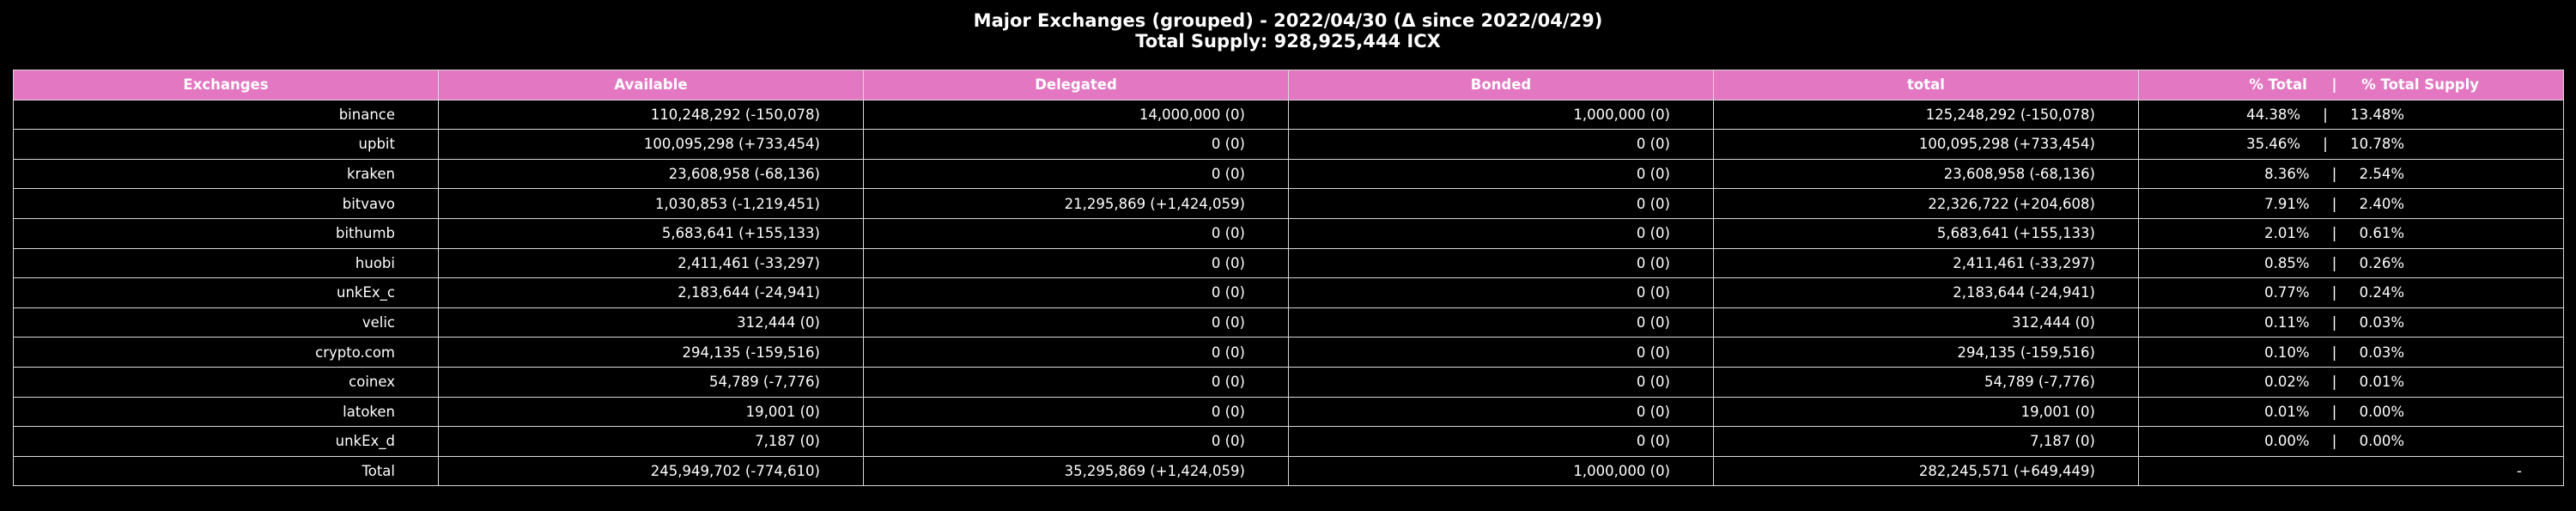  Describe the element at coordinates (1926, 382) in the screenshot. I see `cell-total: 54,789 (-7,776)` at that location.